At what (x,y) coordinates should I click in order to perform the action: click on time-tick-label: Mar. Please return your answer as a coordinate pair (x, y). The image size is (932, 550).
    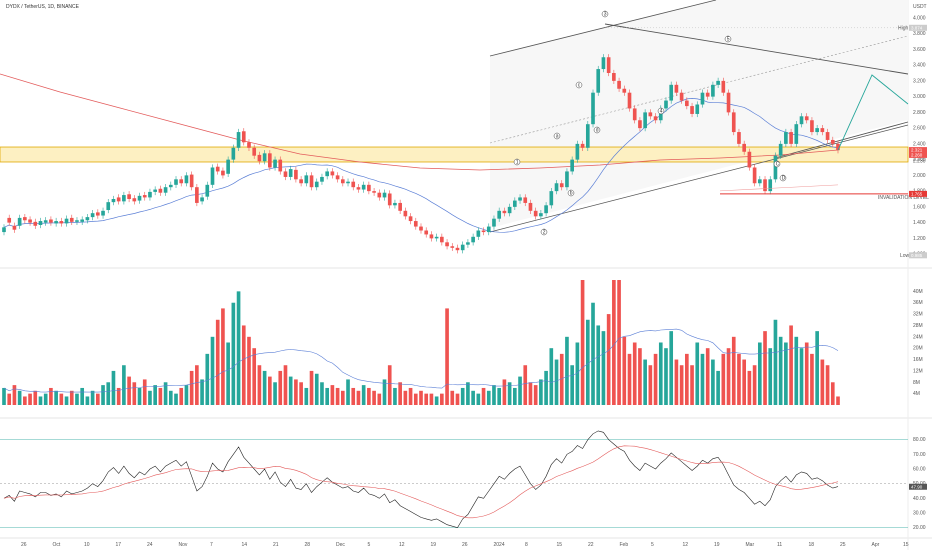
    Looking at the image, I should click on (750, 545).